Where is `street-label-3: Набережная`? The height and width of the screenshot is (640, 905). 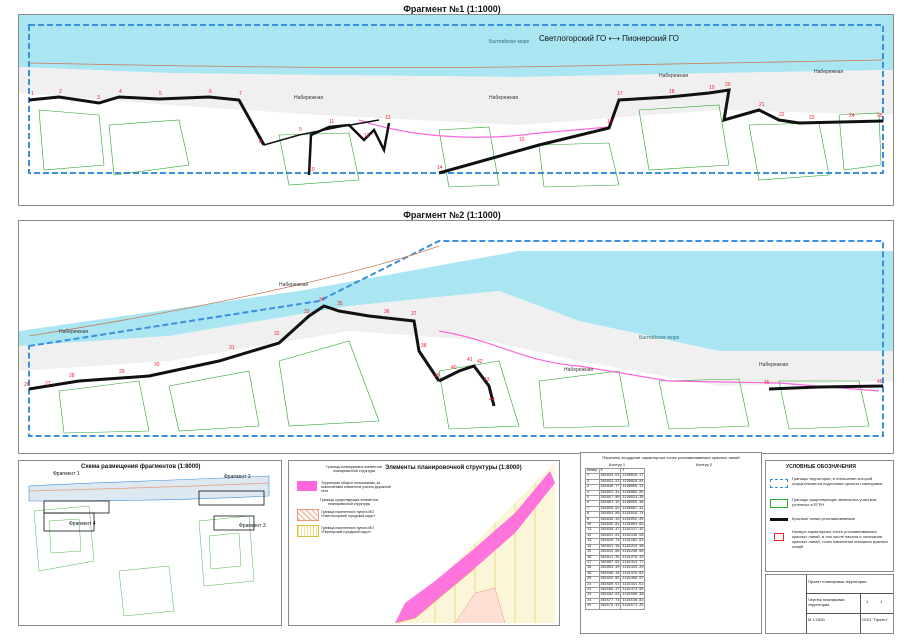 street-label-3: Набережная is located at coordinates (578, 370).